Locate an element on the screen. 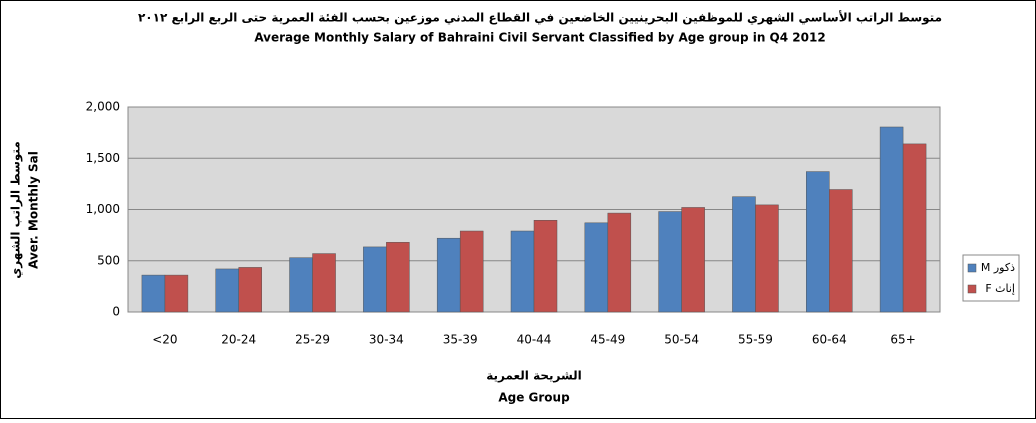 The width and height of the screenshot is (1036, 423). y-tick-label: 1,000 is located at coordinates (103, 209).